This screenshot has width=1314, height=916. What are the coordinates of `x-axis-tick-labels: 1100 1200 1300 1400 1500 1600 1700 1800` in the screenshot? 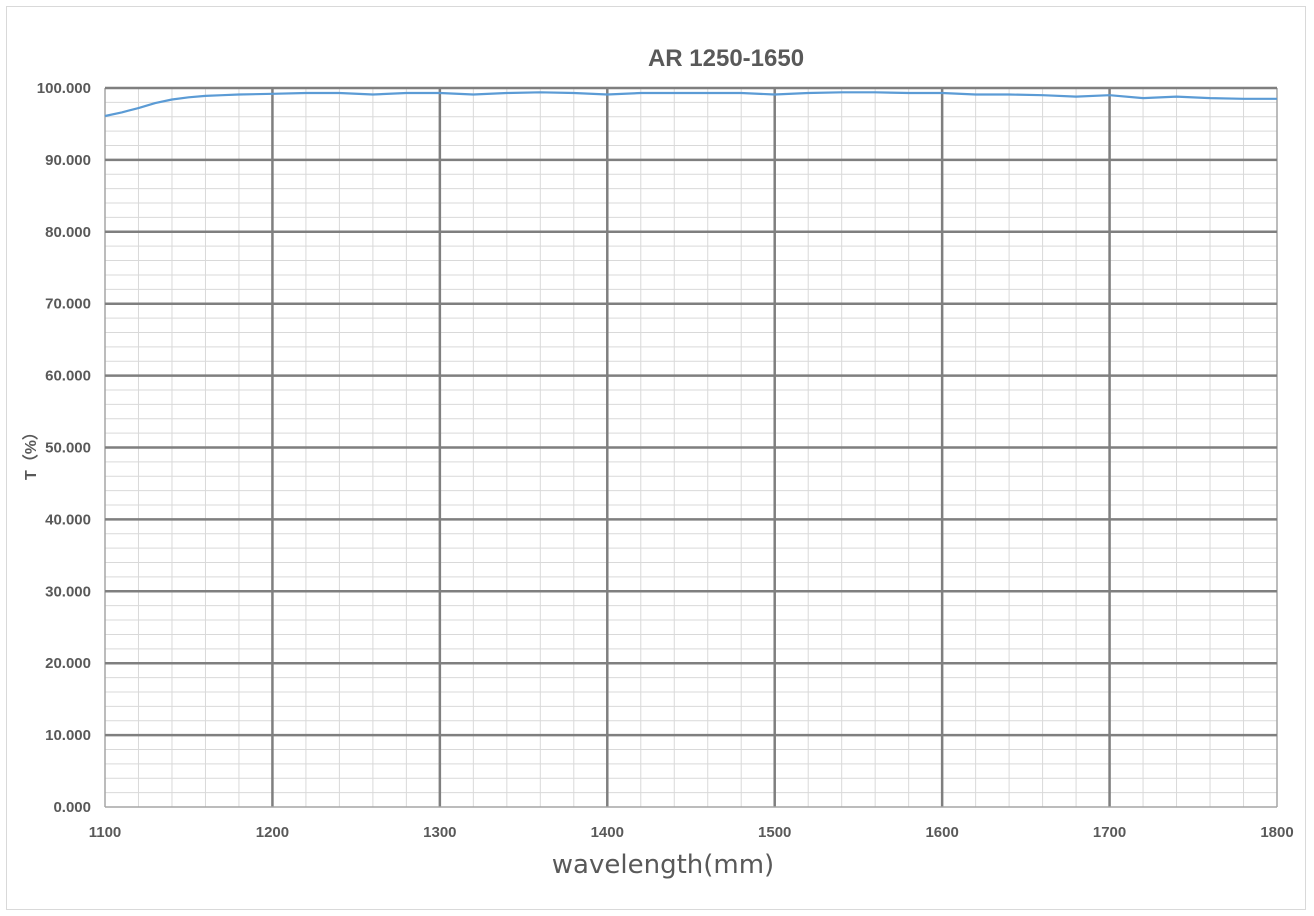 It's located at (691, 832).